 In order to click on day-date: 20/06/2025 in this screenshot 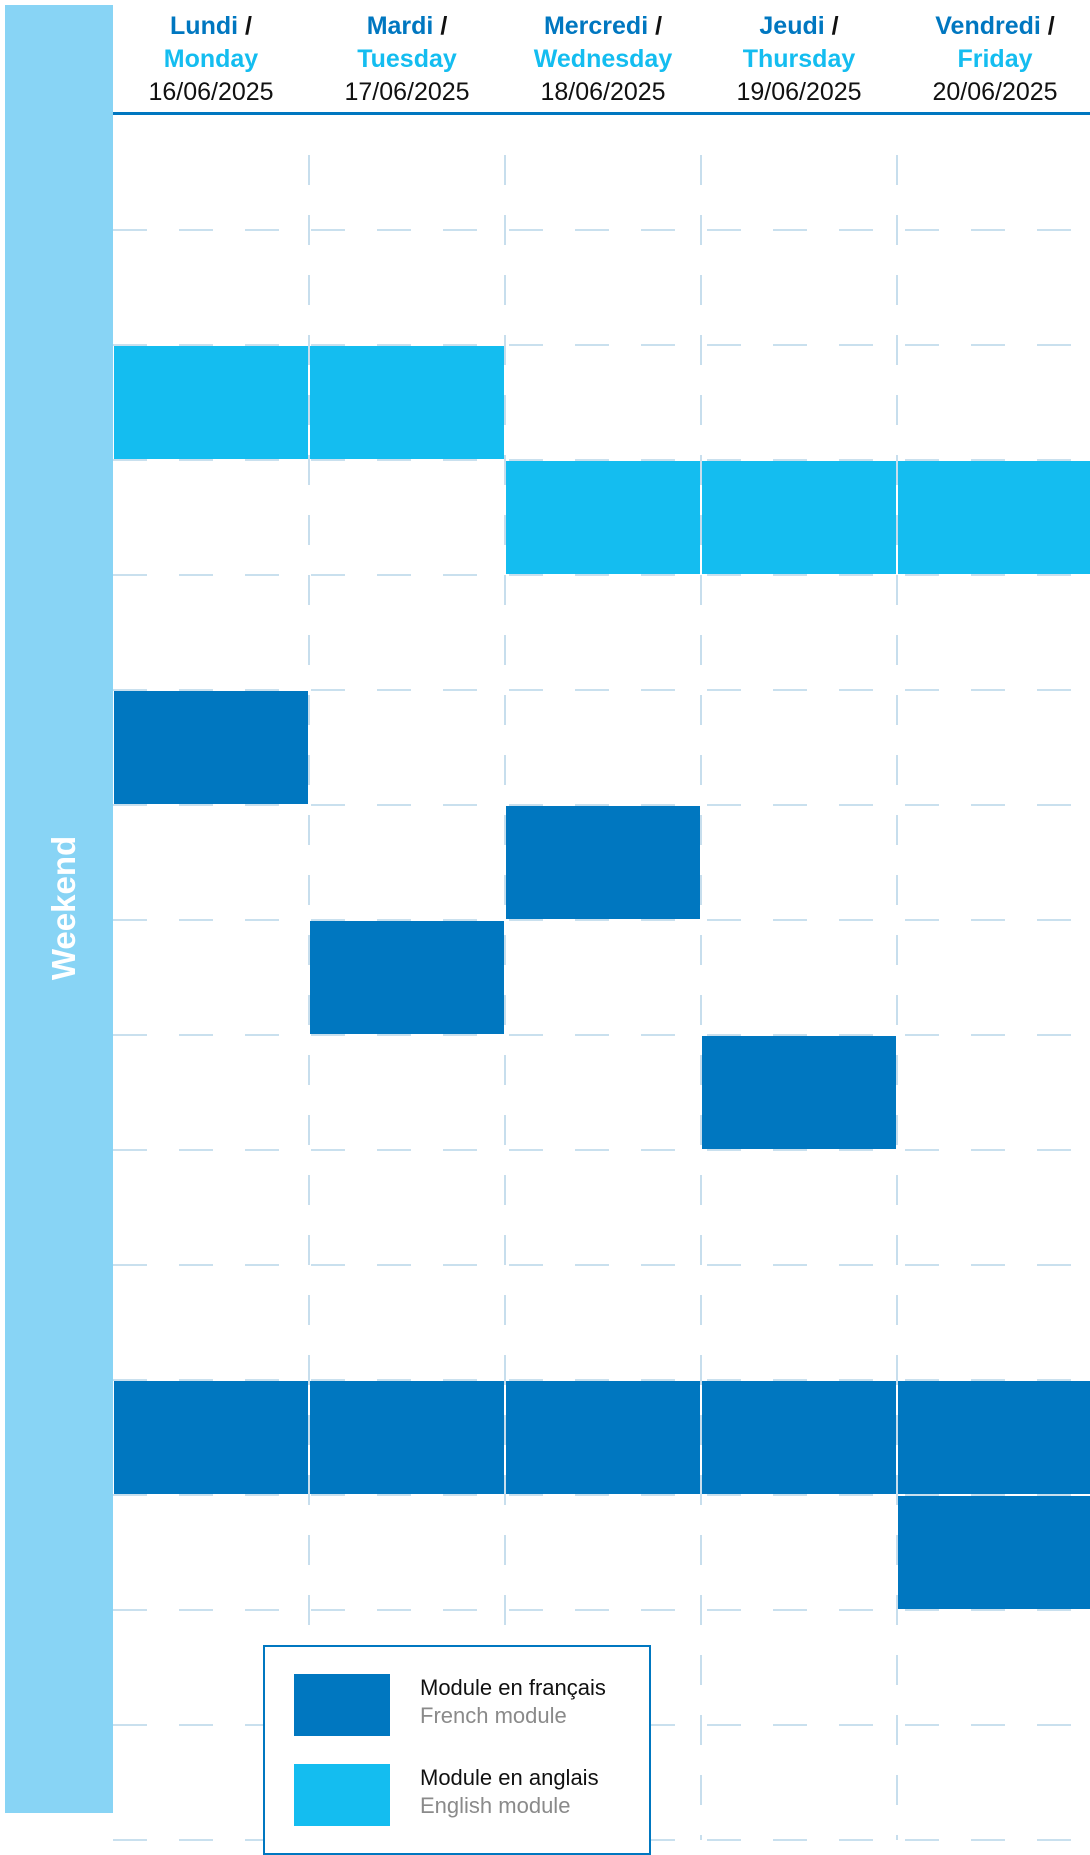, I will do `click(995, 92)`.